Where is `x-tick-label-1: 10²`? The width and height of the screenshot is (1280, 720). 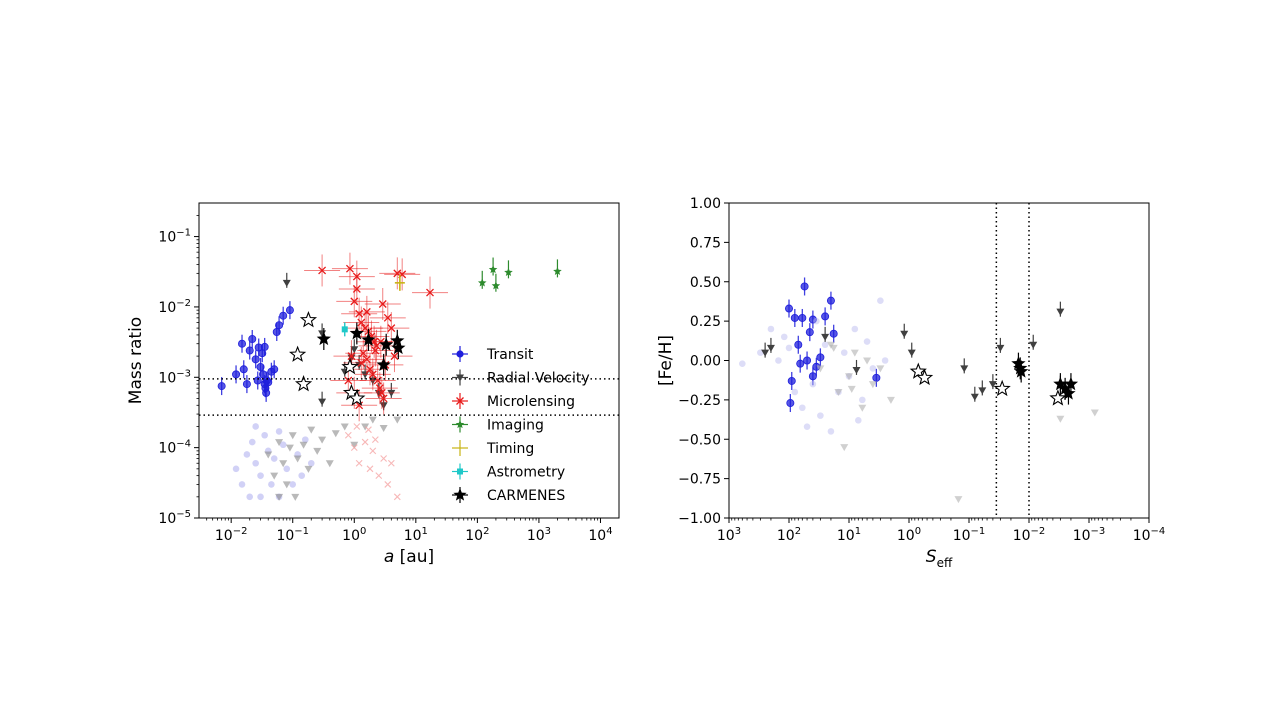
x-tick-label-1: 10² is located at coordinates (789, 535).